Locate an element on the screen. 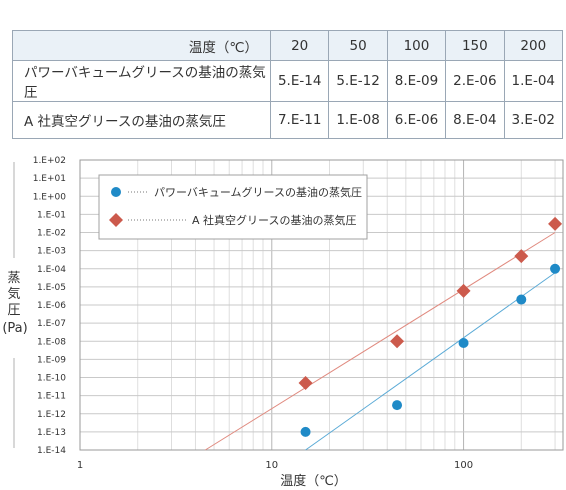 This screenshot has height=490, width=566. temp-header-cell: 150 is located at coordinates (475, 45).